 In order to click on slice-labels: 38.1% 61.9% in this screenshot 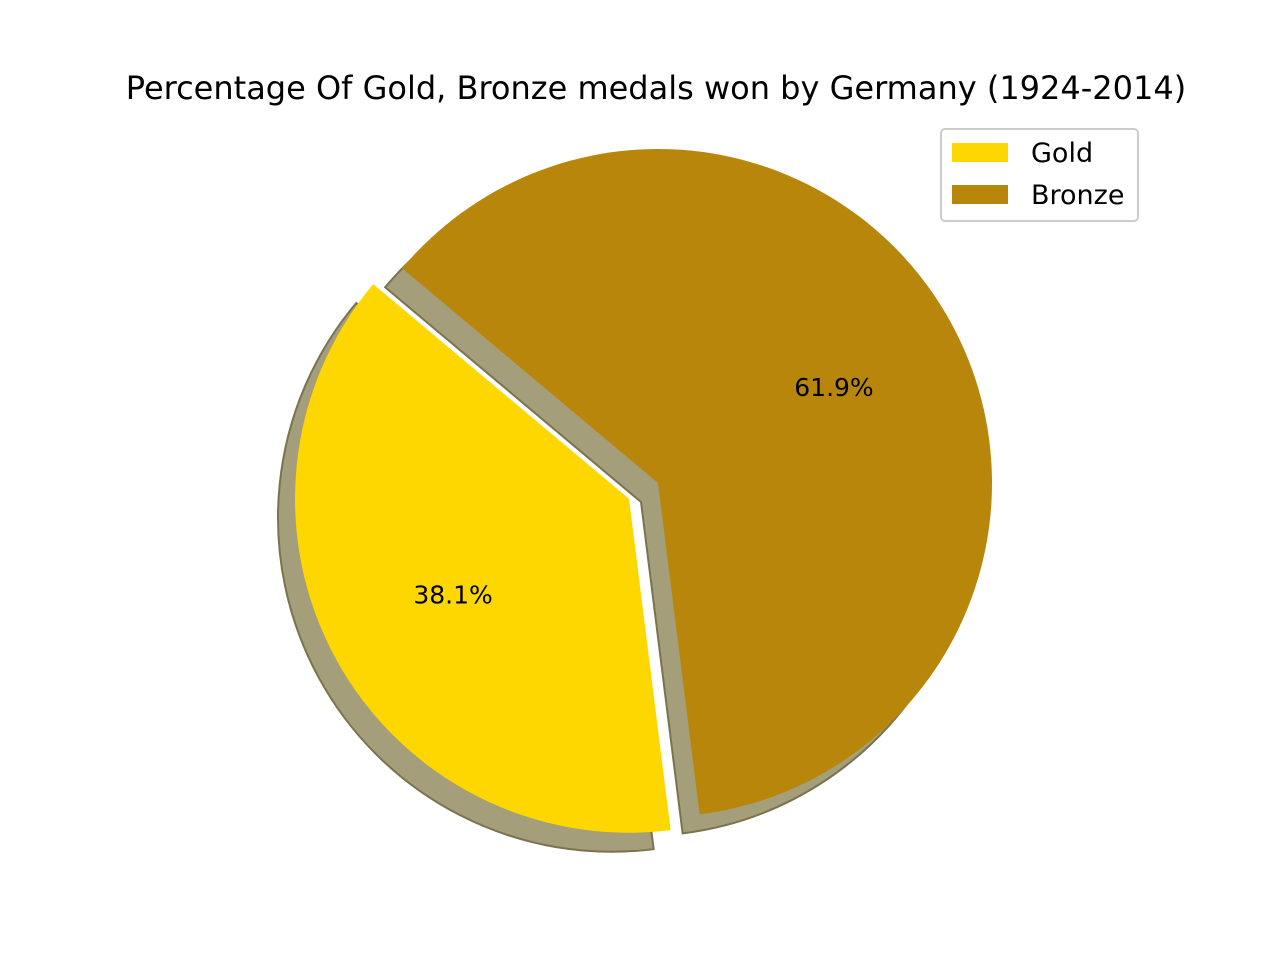, I will do `click(643, 491)`.